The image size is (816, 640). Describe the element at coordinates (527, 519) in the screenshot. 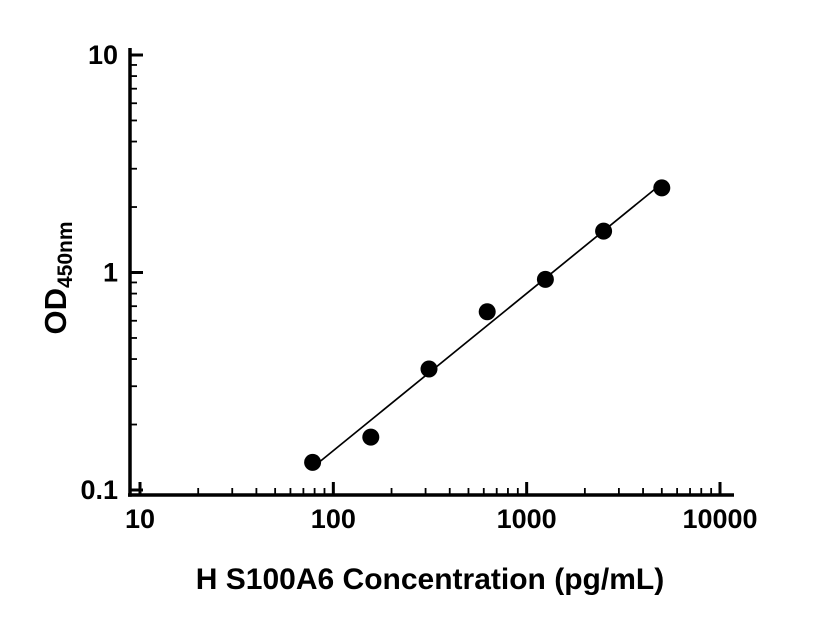

I see `x-tick-label: 1000` at that location.